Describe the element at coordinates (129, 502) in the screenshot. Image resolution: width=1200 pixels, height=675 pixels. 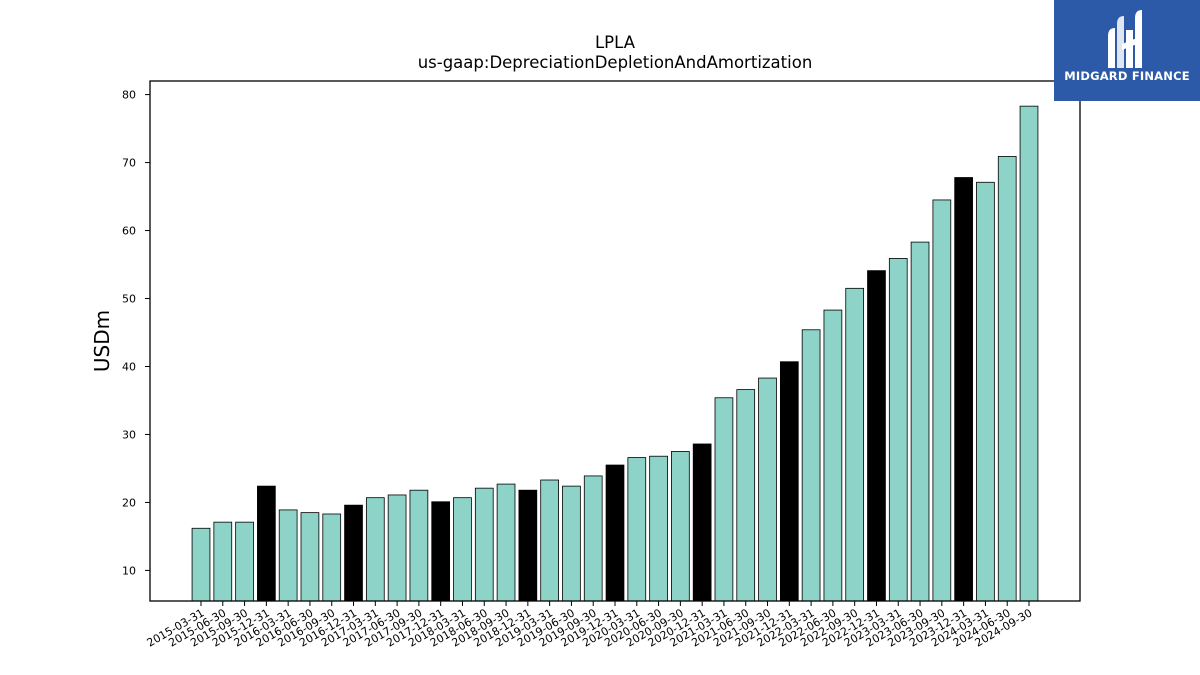
I see `y-tick-label: 20` at that location.